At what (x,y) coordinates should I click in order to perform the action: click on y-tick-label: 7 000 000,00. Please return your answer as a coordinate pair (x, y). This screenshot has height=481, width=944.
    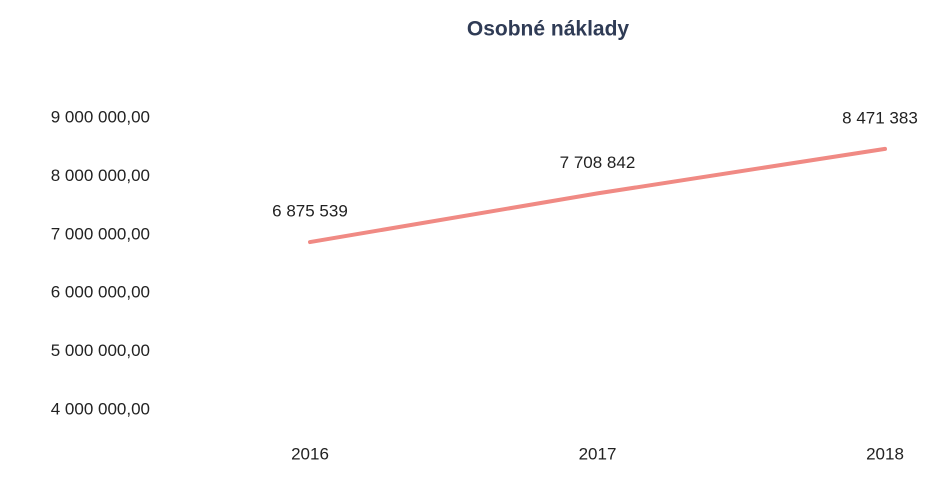
    Looking at the image, I should click on (100, 233).